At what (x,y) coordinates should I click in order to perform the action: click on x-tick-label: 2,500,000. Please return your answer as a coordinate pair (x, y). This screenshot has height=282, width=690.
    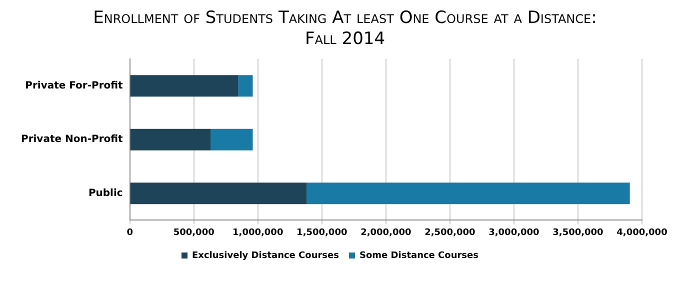
    Looking at the image, I should click on (450, 233).